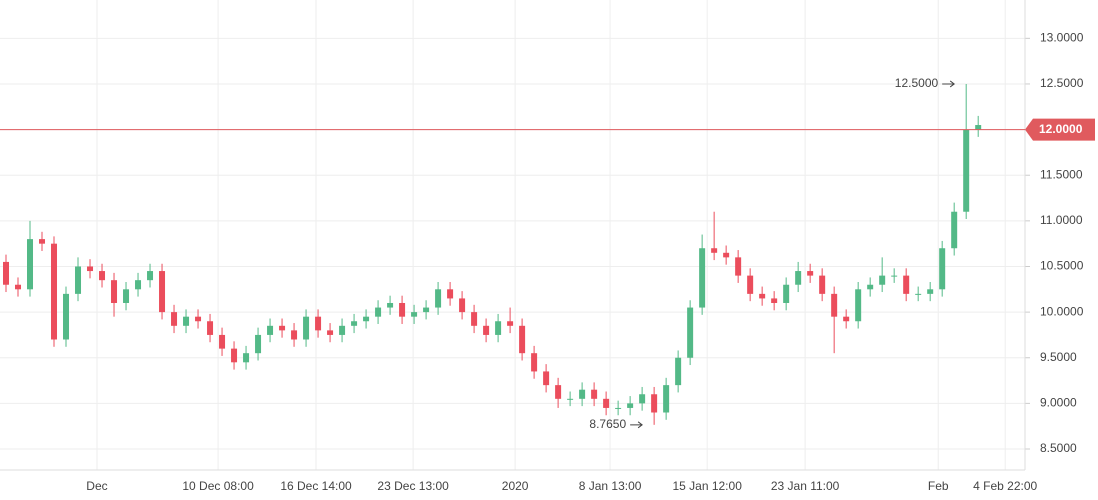  I want to click on y-tick-label: 9.0000, so click(1058, 403).